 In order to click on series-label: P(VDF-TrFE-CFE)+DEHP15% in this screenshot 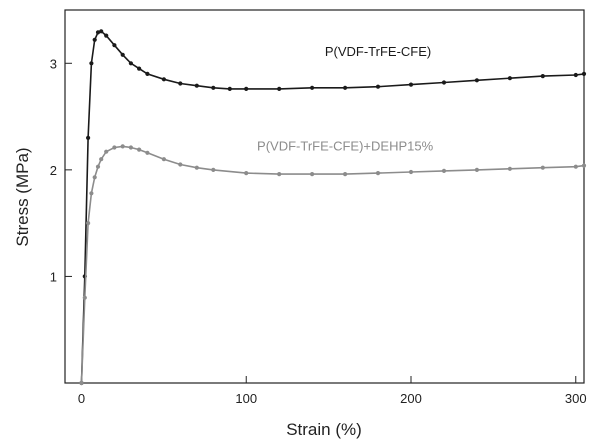, I will do `click(345, 146)`.